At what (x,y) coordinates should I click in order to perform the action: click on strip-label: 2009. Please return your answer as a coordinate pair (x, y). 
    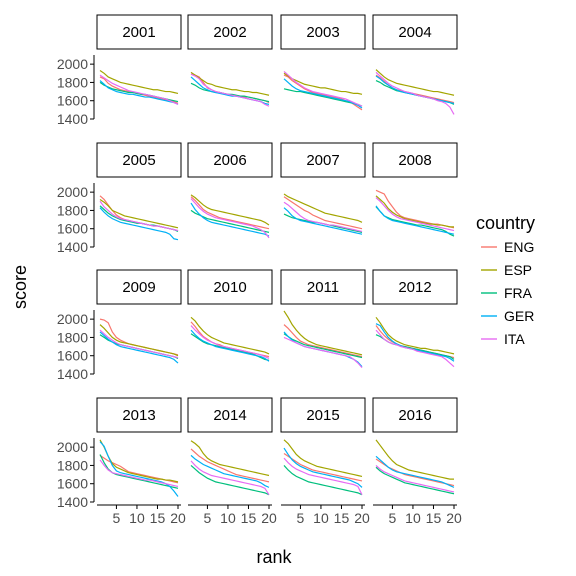
    Looking at the image, I should click on (138, 287).